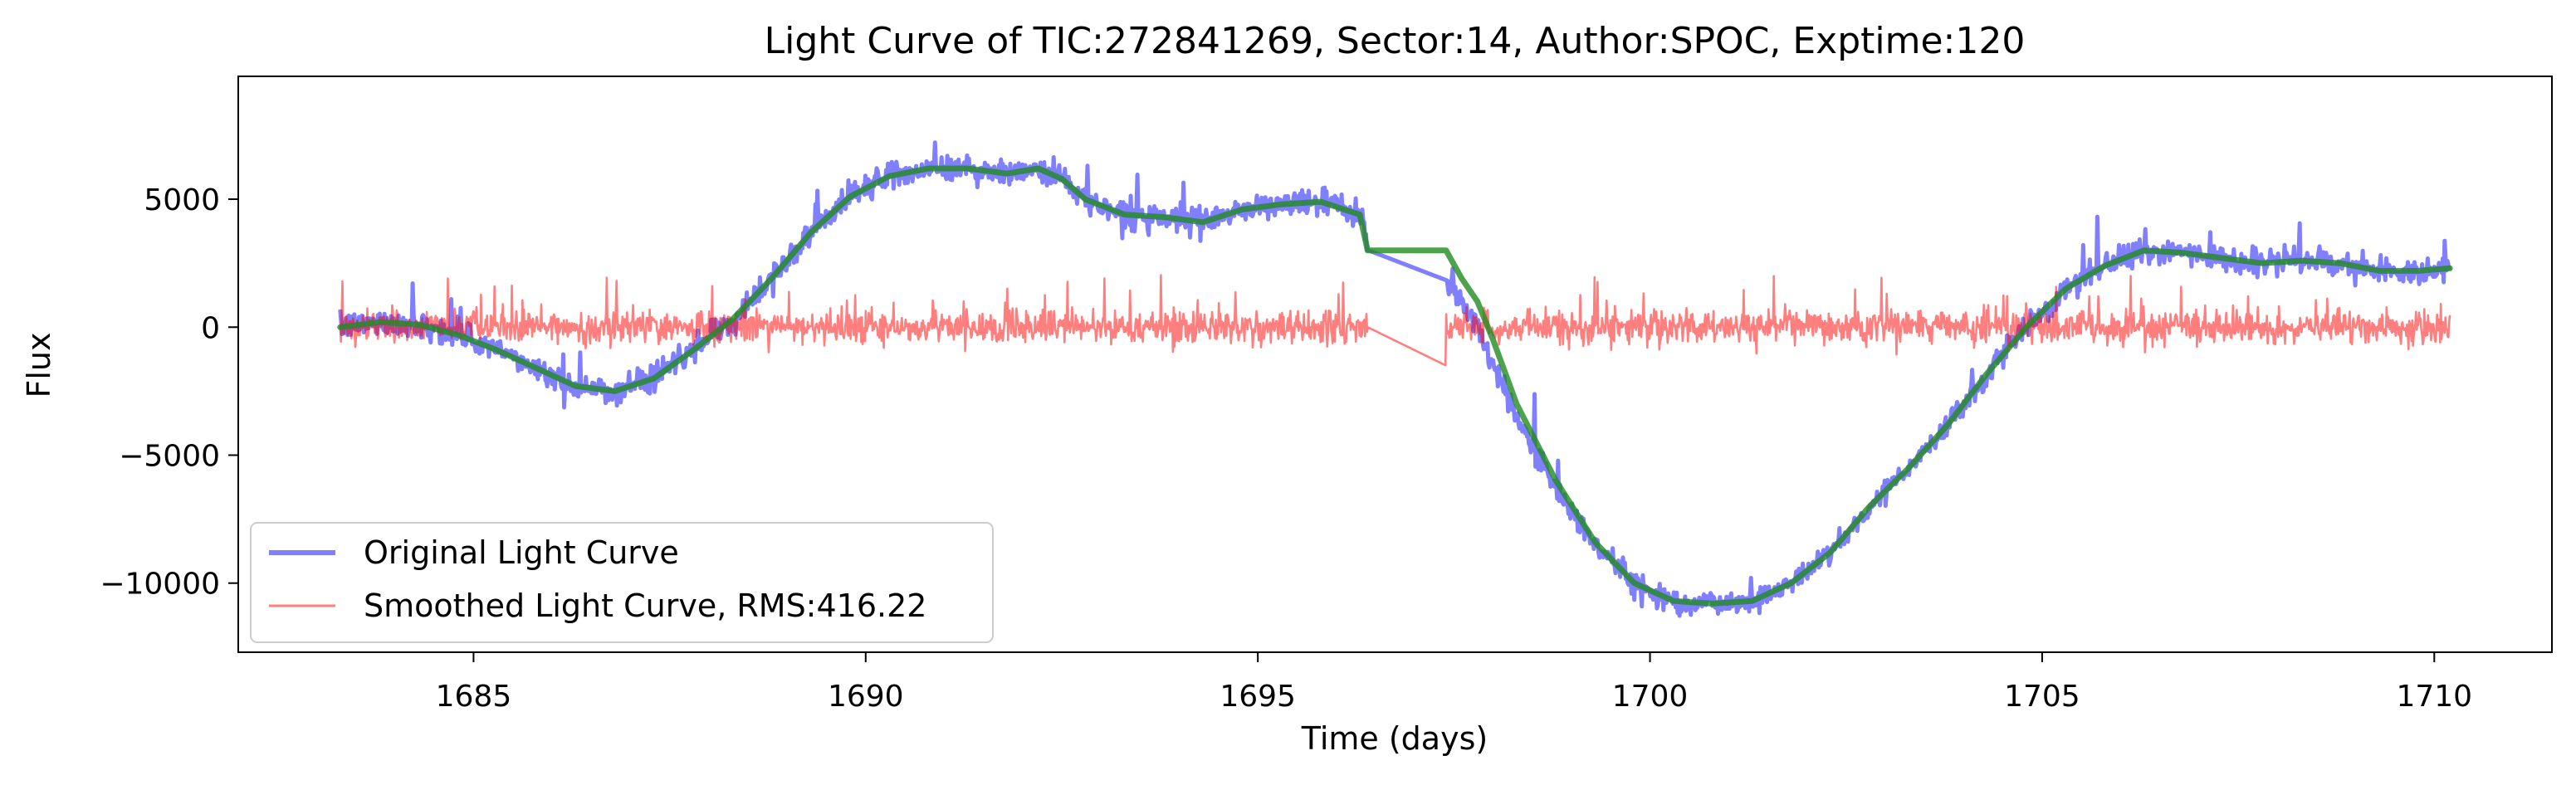 This screenshot has width=2576, height=785. What do you see at coordinates (182, 200) in the screenshot?
I see `y-tick-label: 5000` at bounding box center [182, 200].